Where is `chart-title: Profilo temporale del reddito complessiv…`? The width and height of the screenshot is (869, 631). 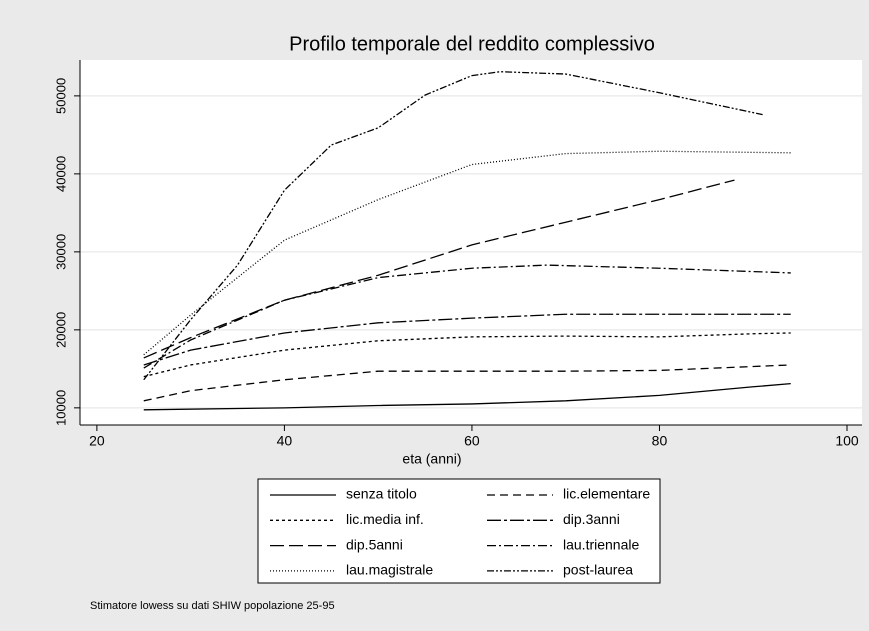
chart-title: Profilo temporale del reddito complessiv… is located at coordinates (472, 44).